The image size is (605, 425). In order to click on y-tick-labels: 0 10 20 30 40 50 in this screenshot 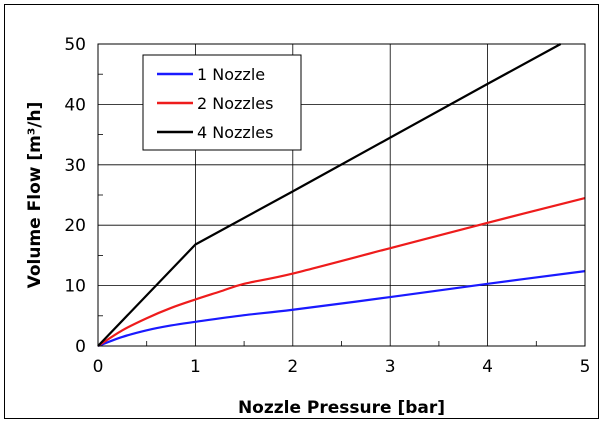, I will do `click(75, 196)`.